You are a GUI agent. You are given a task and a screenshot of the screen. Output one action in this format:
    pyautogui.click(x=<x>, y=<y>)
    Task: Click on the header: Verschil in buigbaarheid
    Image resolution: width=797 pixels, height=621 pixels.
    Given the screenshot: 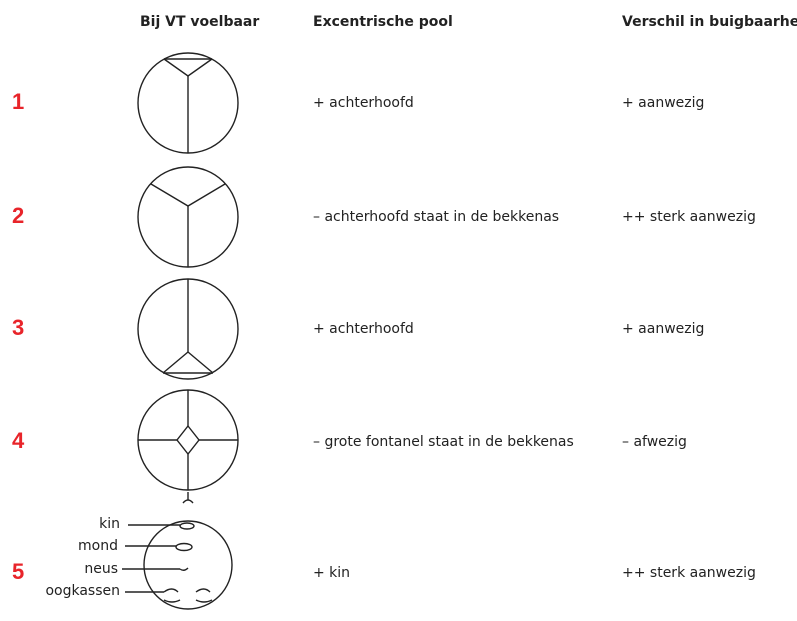 What is the action you would take?
    pyautogui.click(x=709, y=22)
    